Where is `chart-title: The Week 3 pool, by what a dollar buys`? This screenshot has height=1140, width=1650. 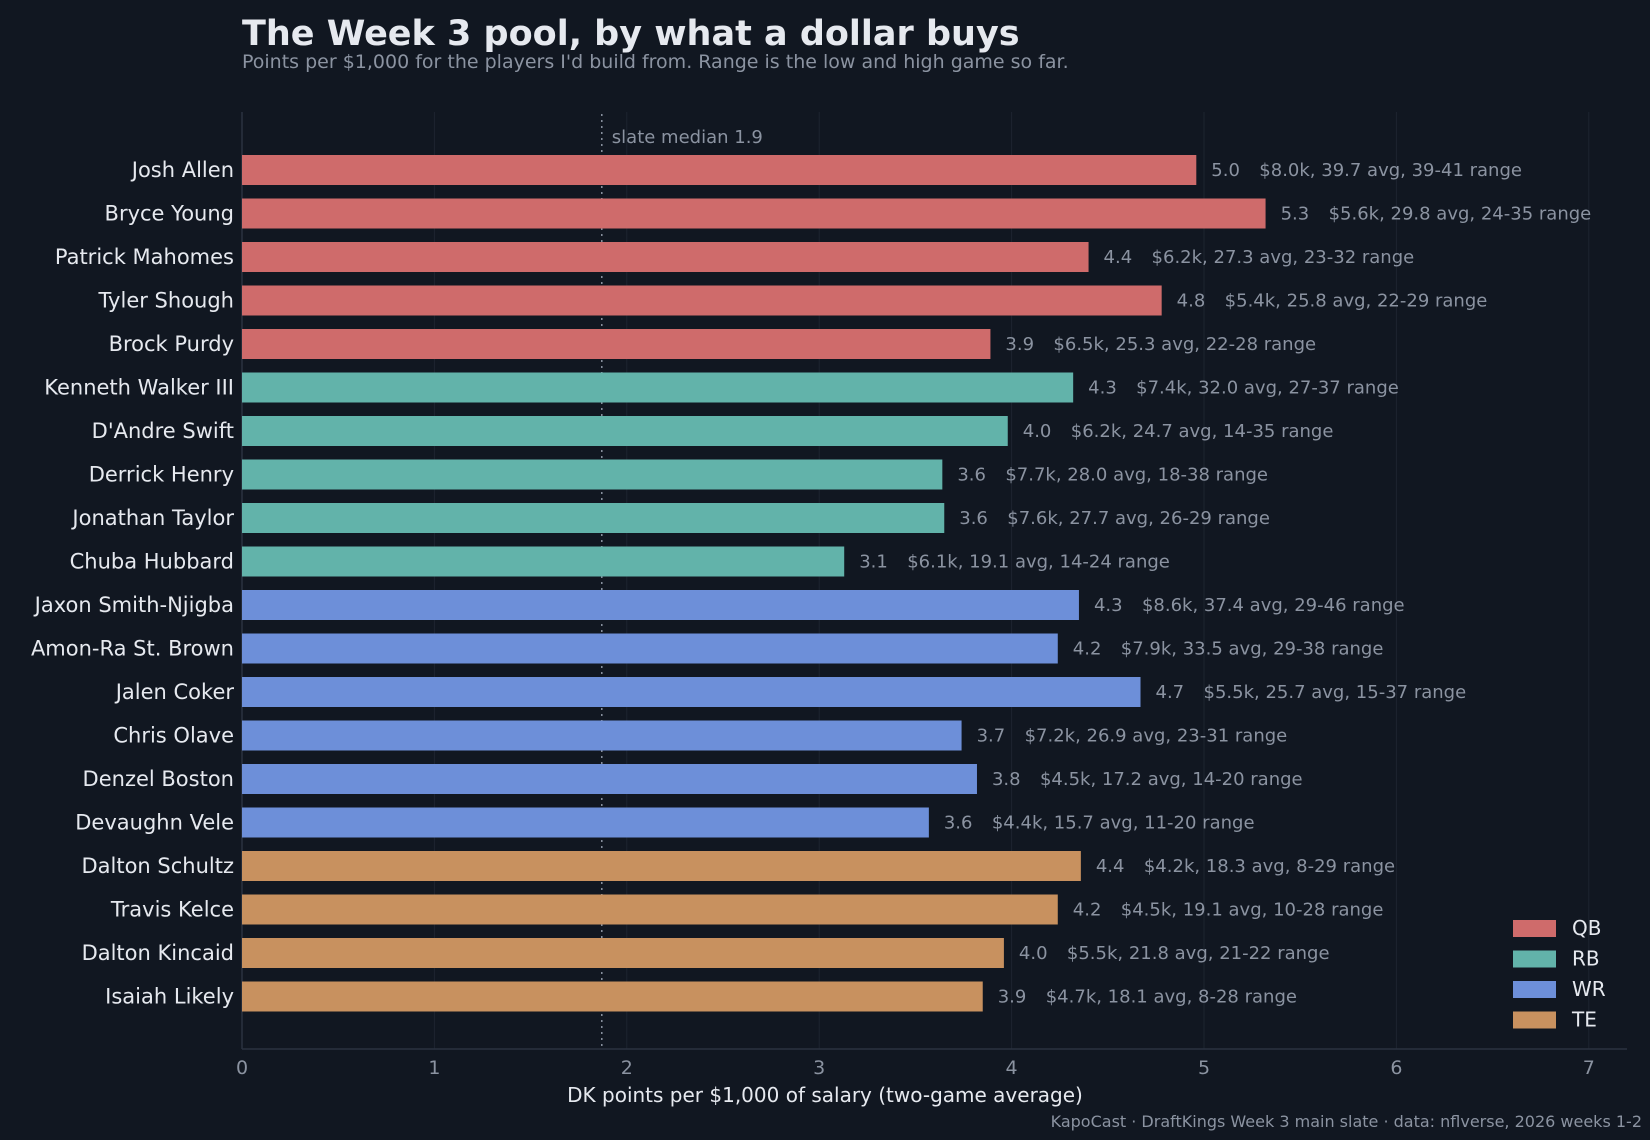
chart-title: The Week 3 pool, by what a dollar buys is located at coordinates (631, 34).